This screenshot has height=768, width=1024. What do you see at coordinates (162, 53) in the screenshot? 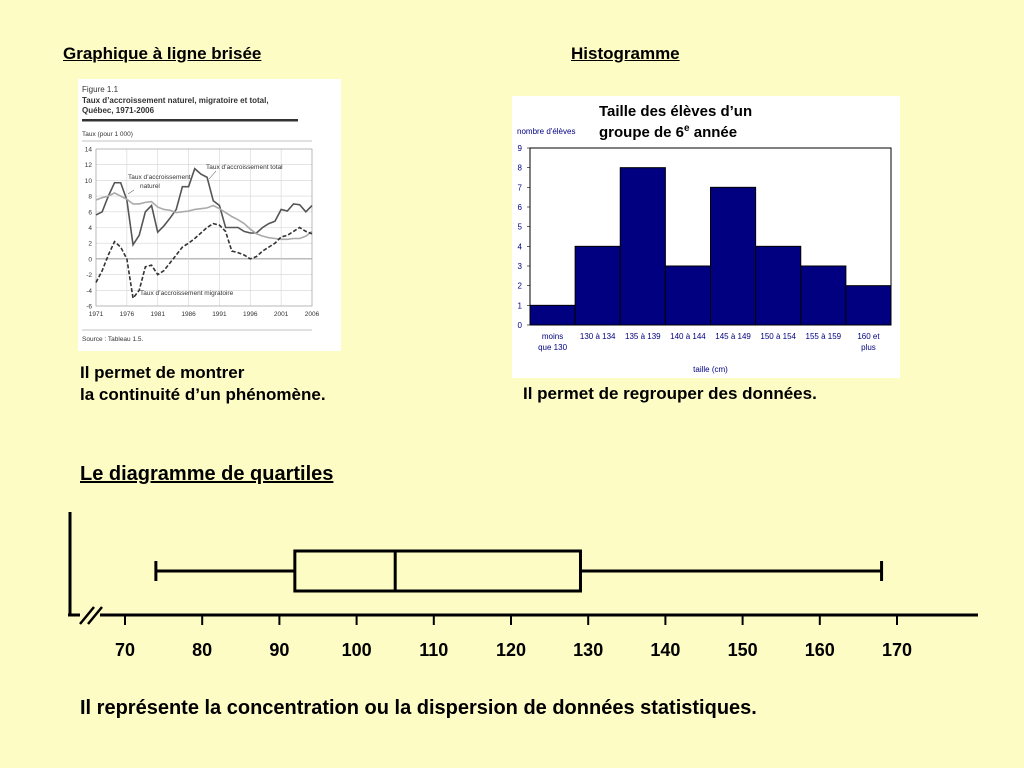
I see `line-chart-heading: Graphique à ligne brisée` at bounding box center [162, 53].